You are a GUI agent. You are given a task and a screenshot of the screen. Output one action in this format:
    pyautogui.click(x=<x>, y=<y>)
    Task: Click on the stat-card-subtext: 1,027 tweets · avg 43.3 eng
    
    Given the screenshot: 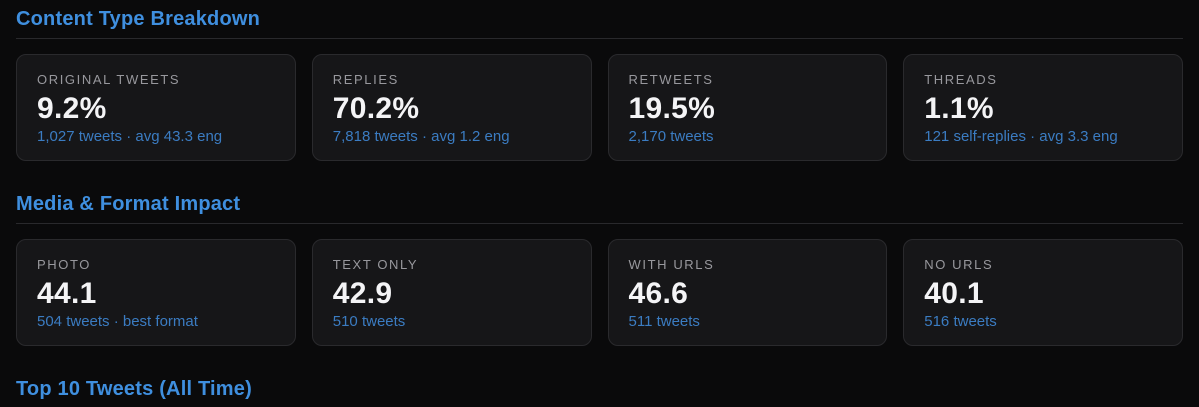 What is the action you would take?
    pyautogui.click(x=130, y=136)
    